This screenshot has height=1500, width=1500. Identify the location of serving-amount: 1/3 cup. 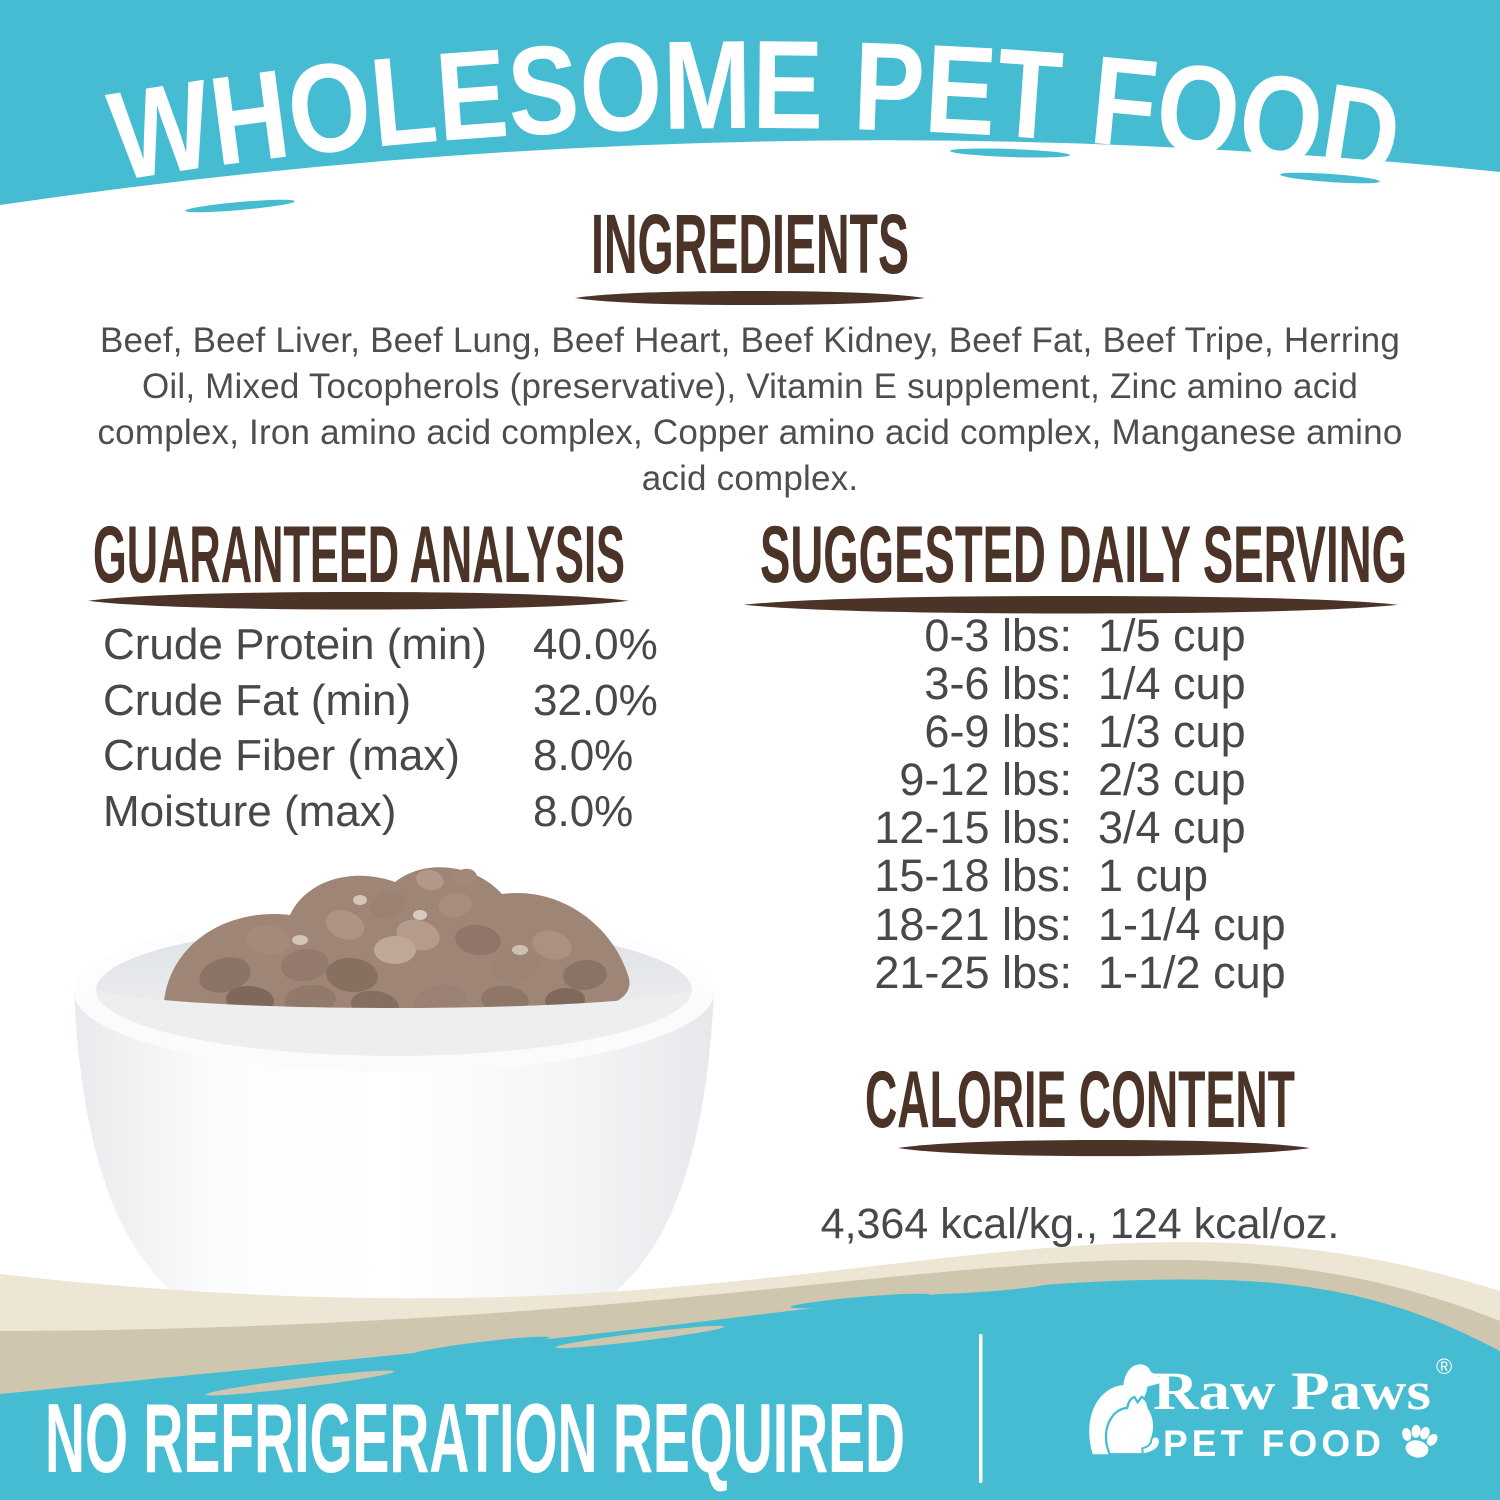
(1172, 732).